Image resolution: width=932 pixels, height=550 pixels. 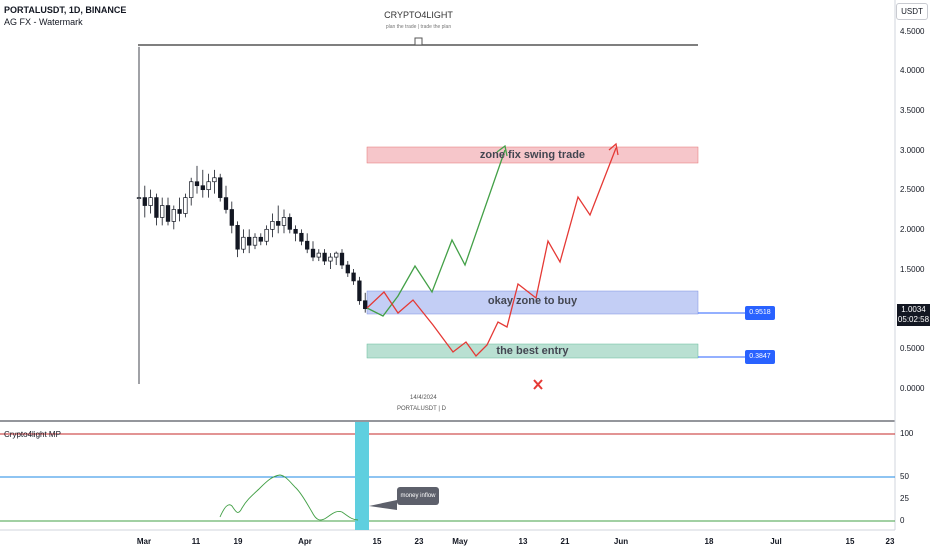 I want to click on level-badge-mid: 0.9518, so click(x=760, y=313).